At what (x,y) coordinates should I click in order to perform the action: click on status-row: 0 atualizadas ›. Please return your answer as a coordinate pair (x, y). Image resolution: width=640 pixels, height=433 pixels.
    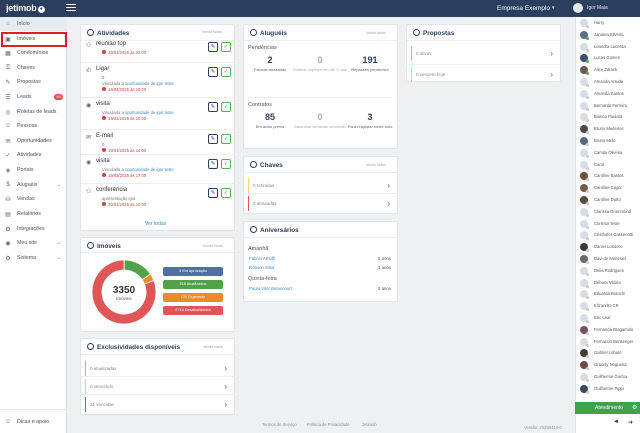
    Looking at the image, I should click on (158, 368).